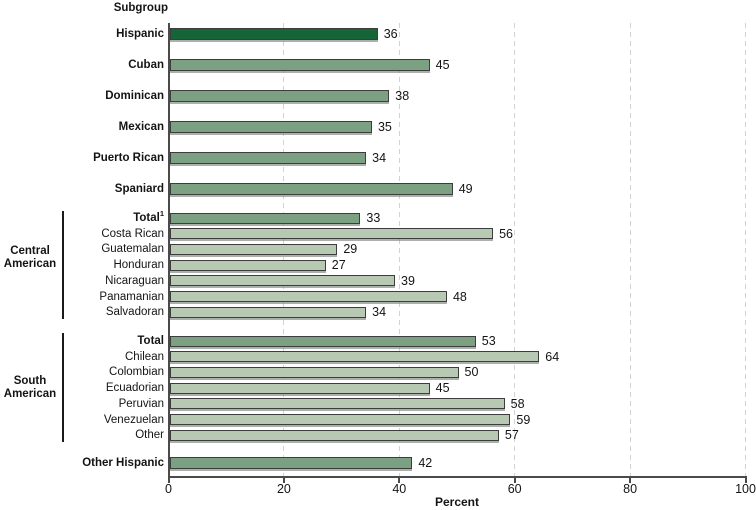 Image resolution: width=756 pixels, height=510 pixels. What do you see at coordinates (140, 34) in the screenshot?
I see `row-label-text: Hispanic` at bounding box center [140, 34].